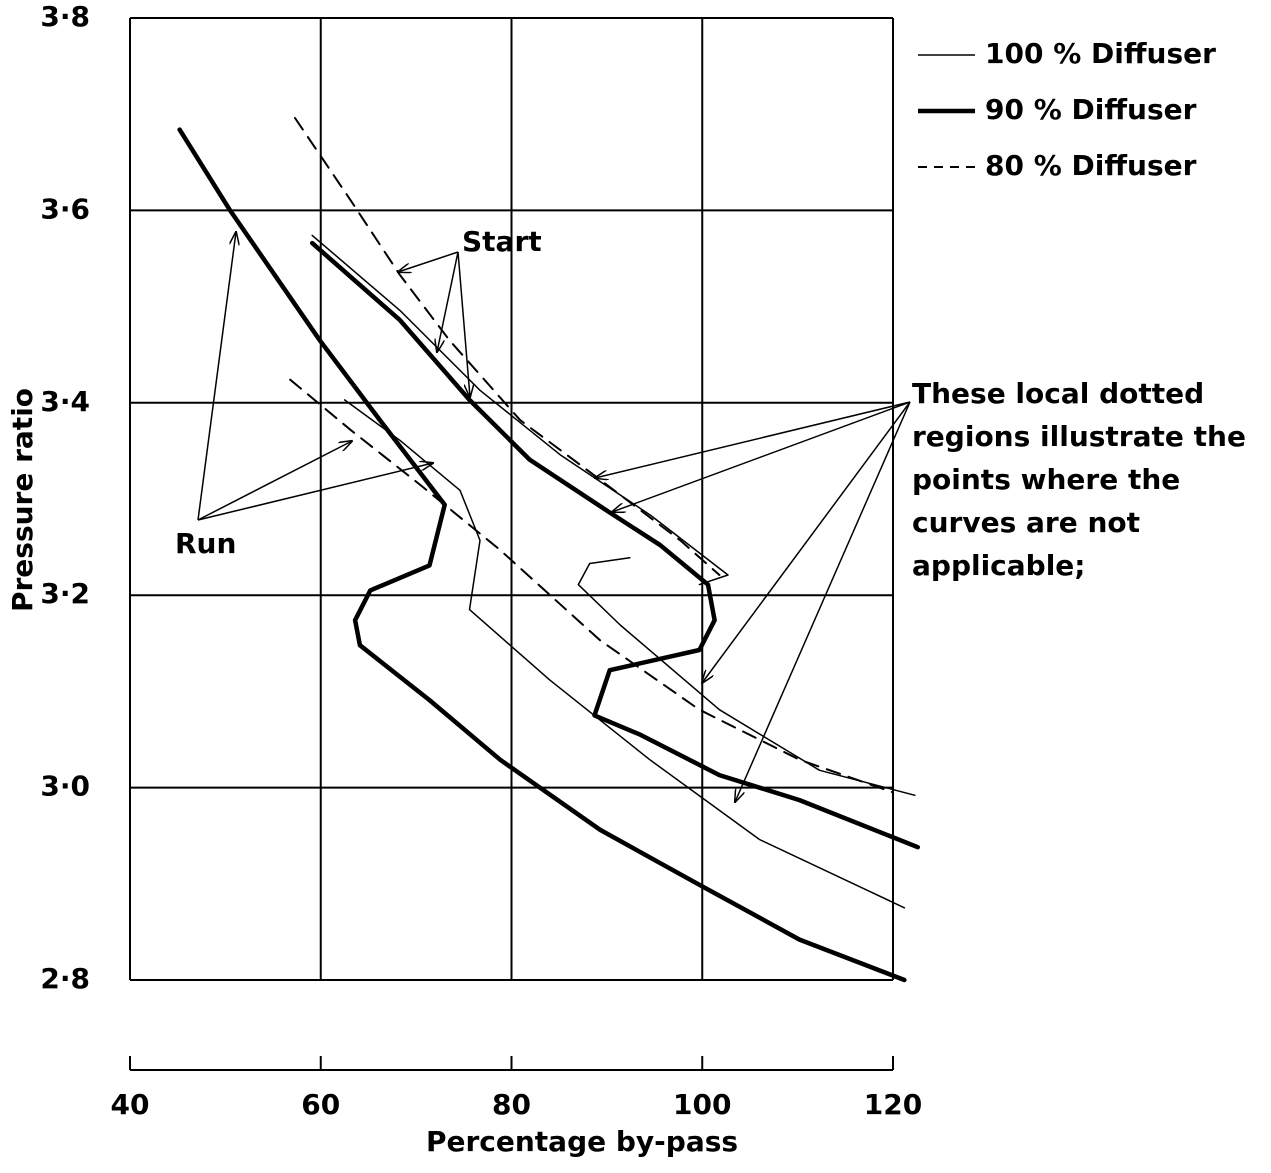 This screenshot has width=1271, height=1173. What do you see at coordinates (65, 786) in the screenshot?
I see `y-tick-label: 3·0` at bounding box center [65, 786].